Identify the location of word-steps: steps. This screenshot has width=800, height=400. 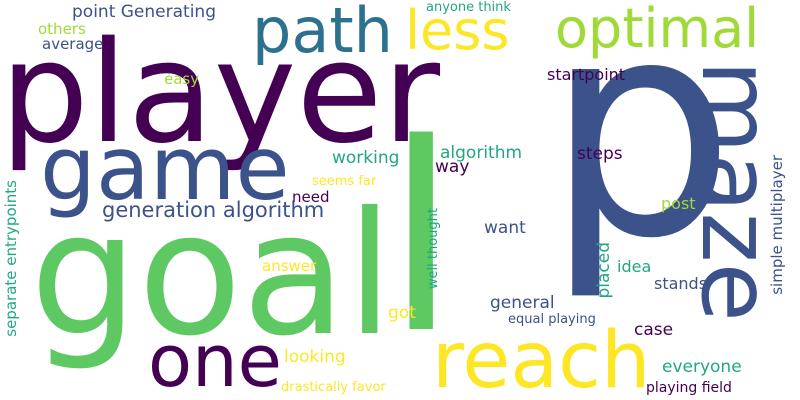
(600, 154).